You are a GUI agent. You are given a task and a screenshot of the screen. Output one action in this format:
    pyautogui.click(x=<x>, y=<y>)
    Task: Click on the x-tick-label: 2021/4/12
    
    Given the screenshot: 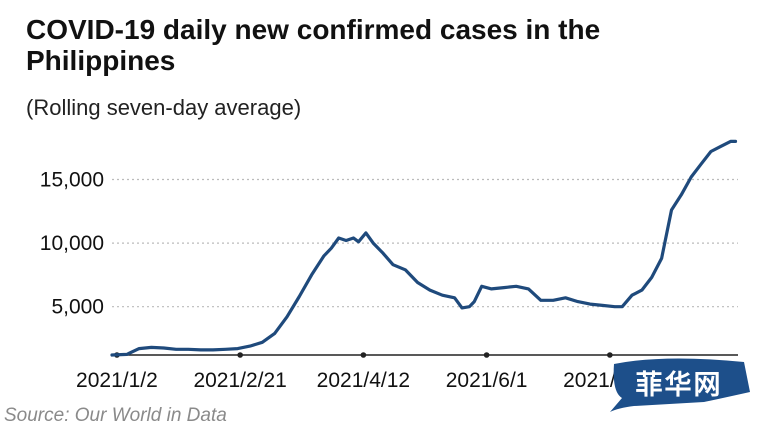 What is the action you would take?
    pyautogui.click(x=363, y=380)
    